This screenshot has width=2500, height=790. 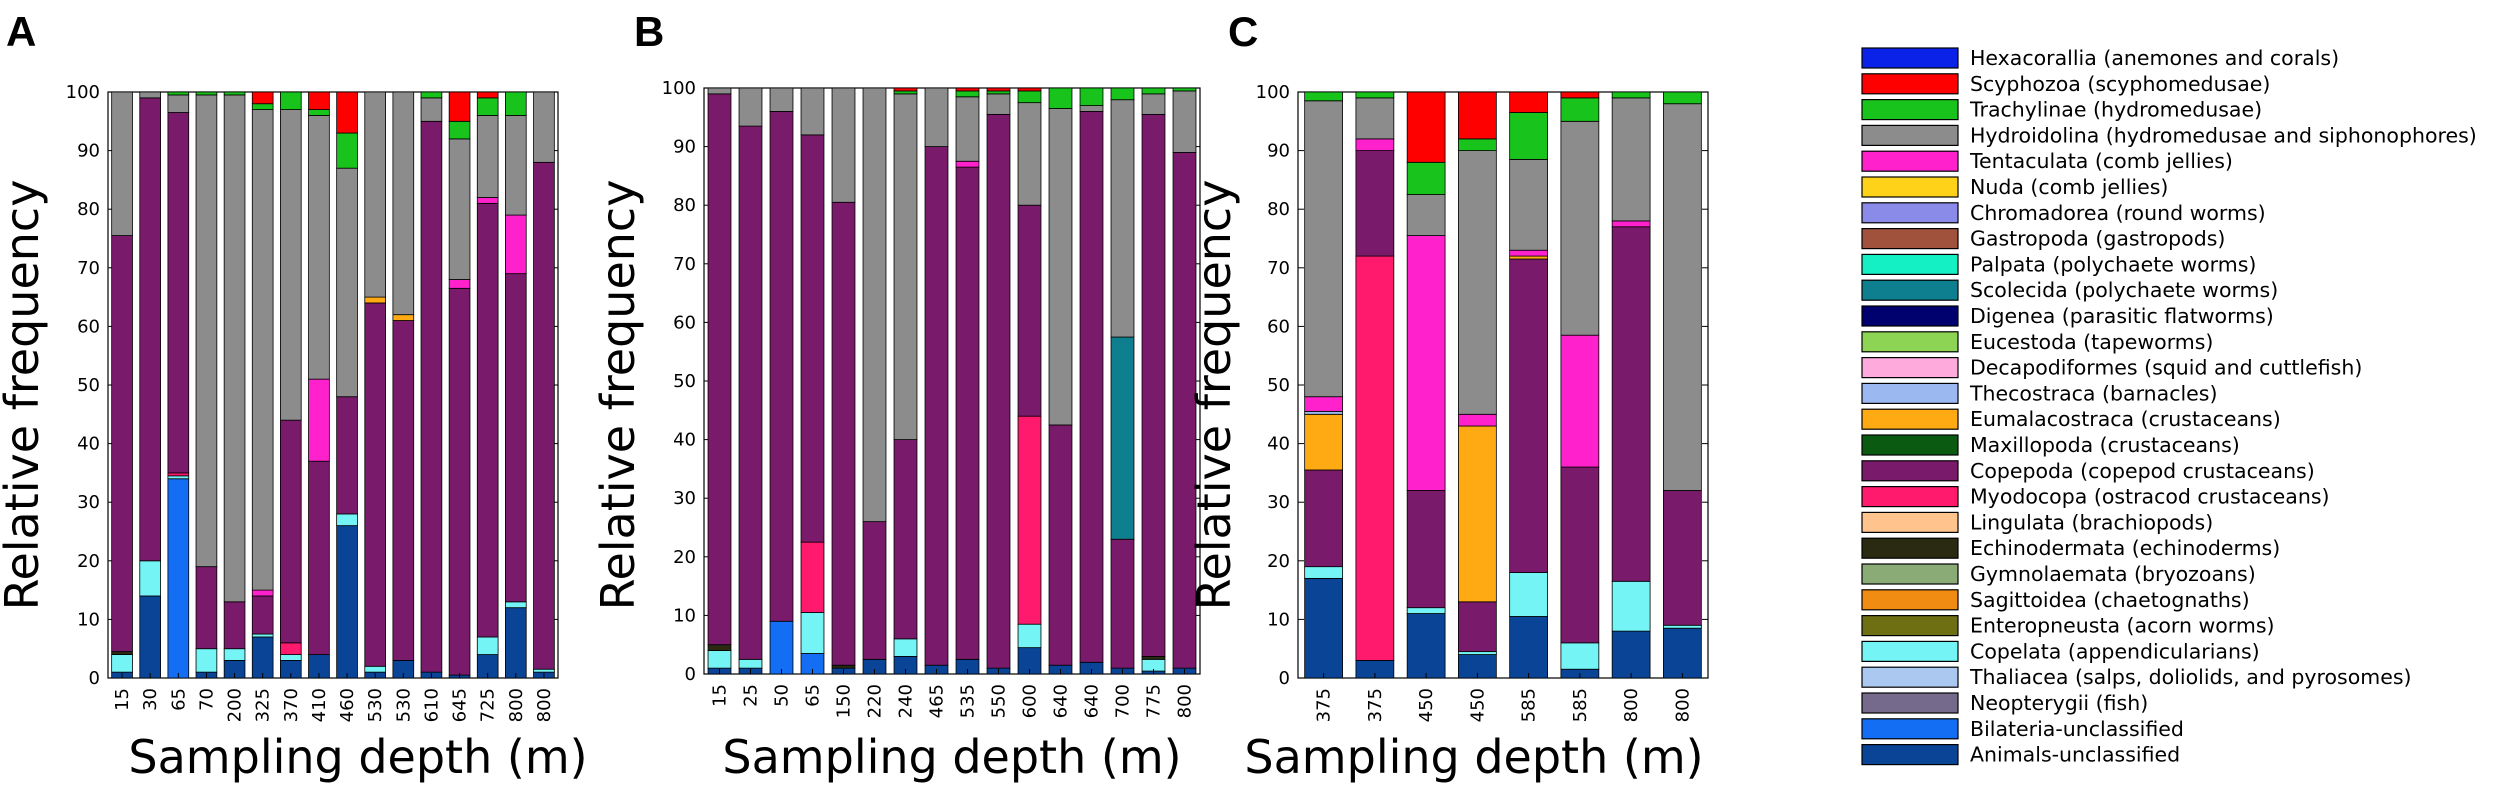 What do you see at coordinates (684, 557) in the screenshot?
I see `y-tick-label: 20` at bounding box center [684, 557].